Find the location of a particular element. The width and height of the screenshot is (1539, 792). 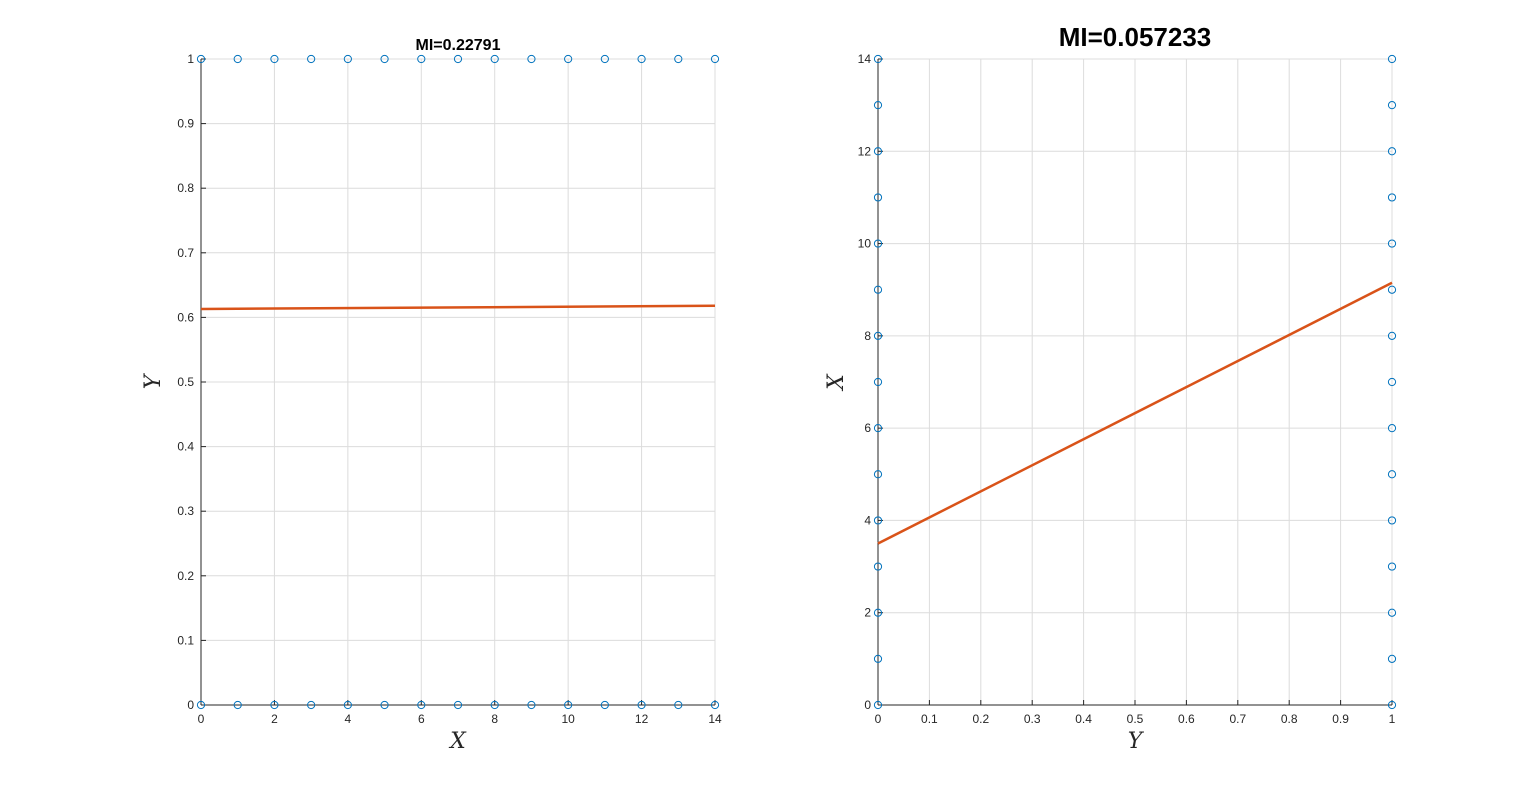

x-tick-label: 10 is located at coordinates (568, 719).